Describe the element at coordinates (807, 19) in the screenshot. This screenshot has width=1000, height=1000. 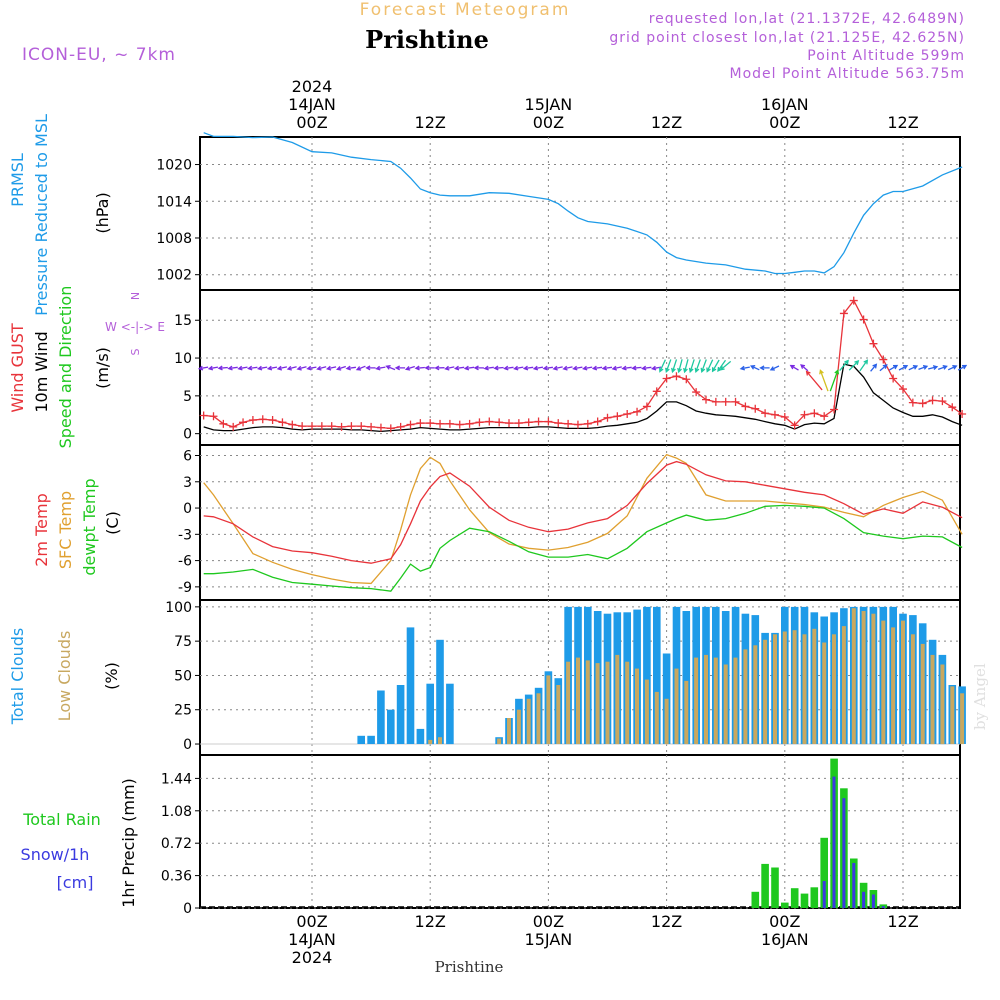
I see `requested-coordinates: requested lon,lat (21.1372E, 42.6489N)` at that location.